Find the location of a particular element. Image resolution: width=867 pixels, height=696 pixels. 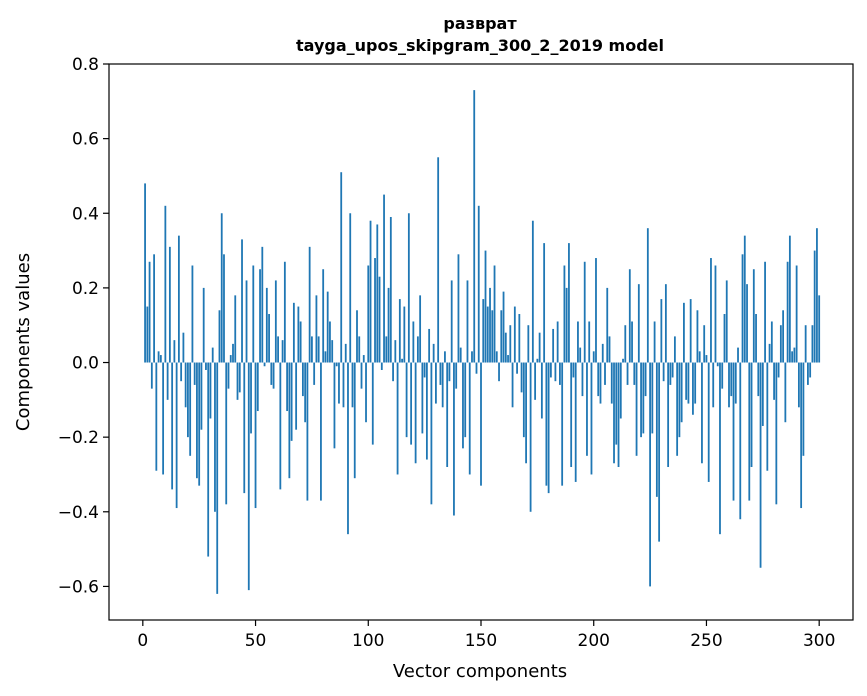

y-tick-label: 0.6 is located at coordinates (85, 140).